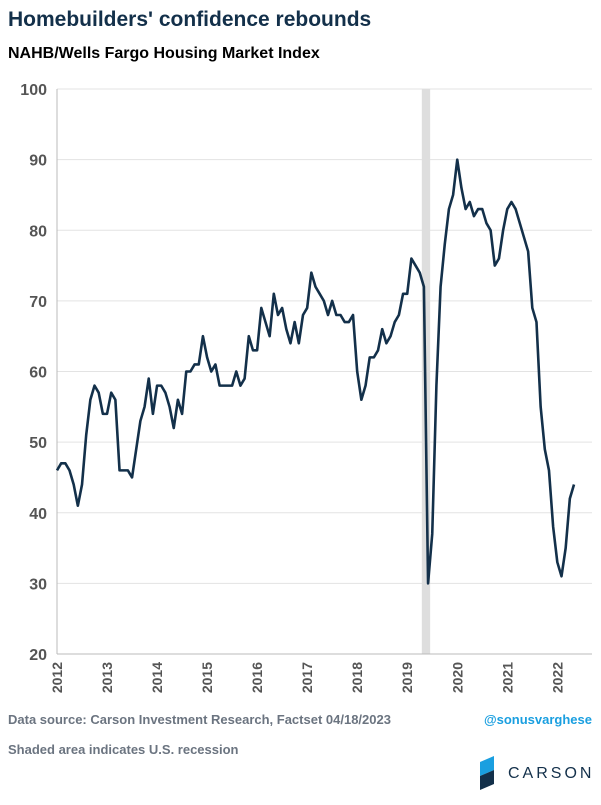 Image resolution: width=601 pixels, height=805 pixels. I want to click on y-tick-label: 100, so click(33, 90).